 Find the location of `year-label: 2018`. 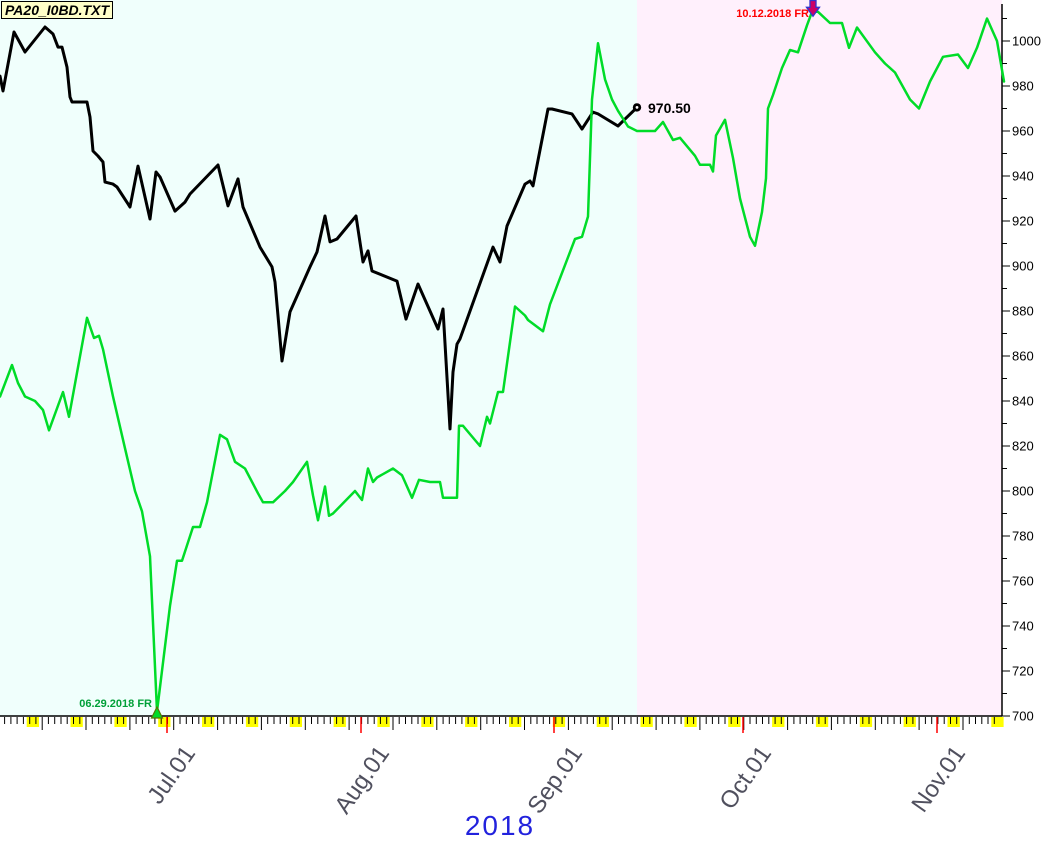

year-label: 2018 is located at coordinates (500, 825).